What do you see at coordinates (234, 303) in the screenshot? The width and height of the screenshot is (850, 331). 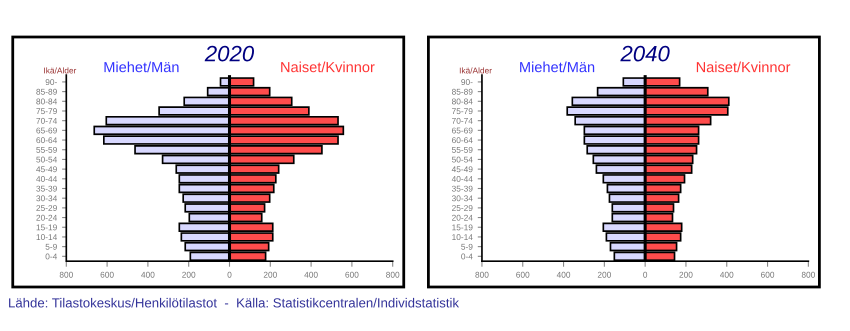 I see `text: Lähde: Tilastokeskus/Henkilötilastot - Källa: Statistikcentralen/Individstatistik` at bounding box center [234, 303].